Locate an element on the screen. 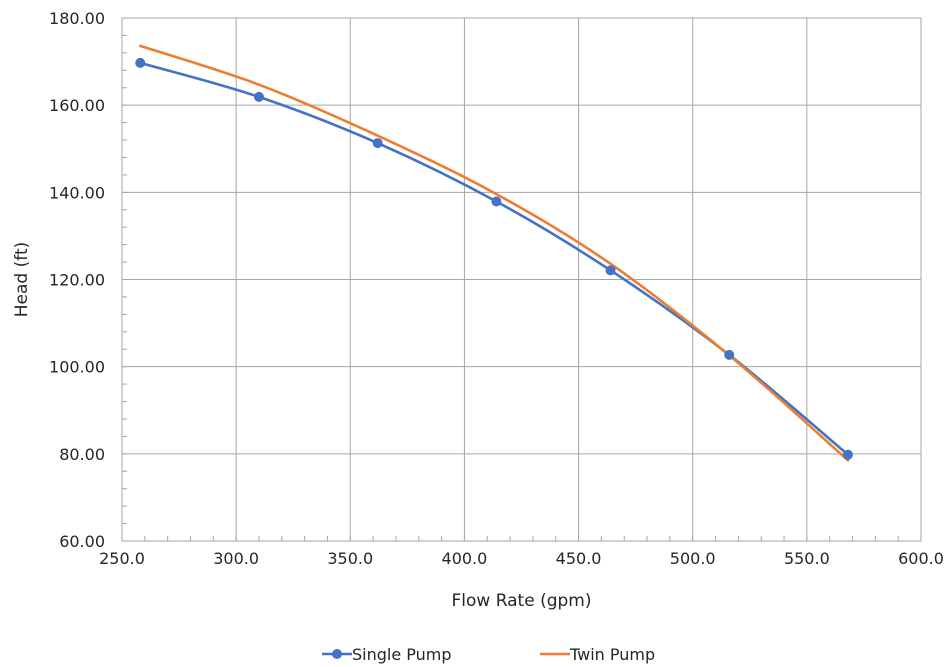 This screenshot has width=951, height=667. y-tick-label: 60.00 is located at coordinates (82, 541).